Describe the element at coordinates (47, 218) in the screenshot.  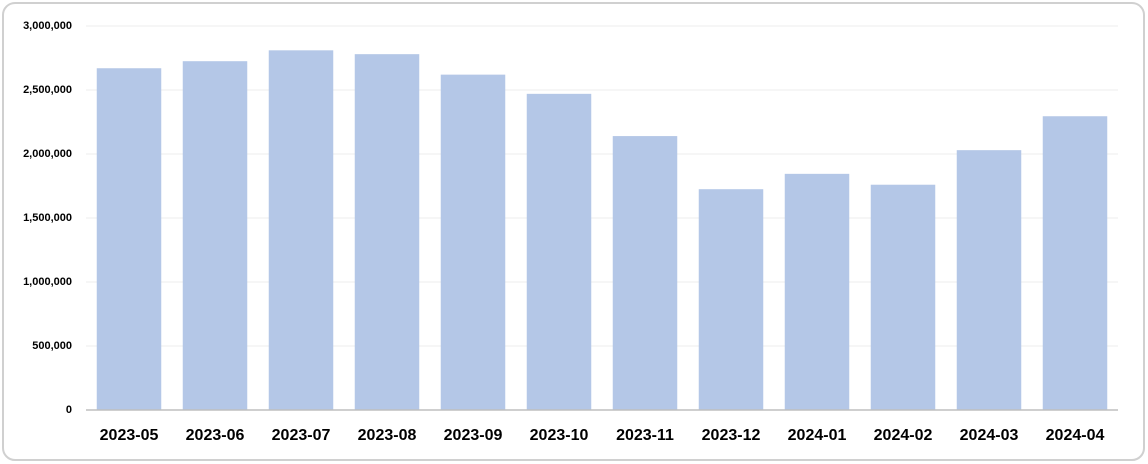
I see `y-tick-label: 1,500,000` at that location.